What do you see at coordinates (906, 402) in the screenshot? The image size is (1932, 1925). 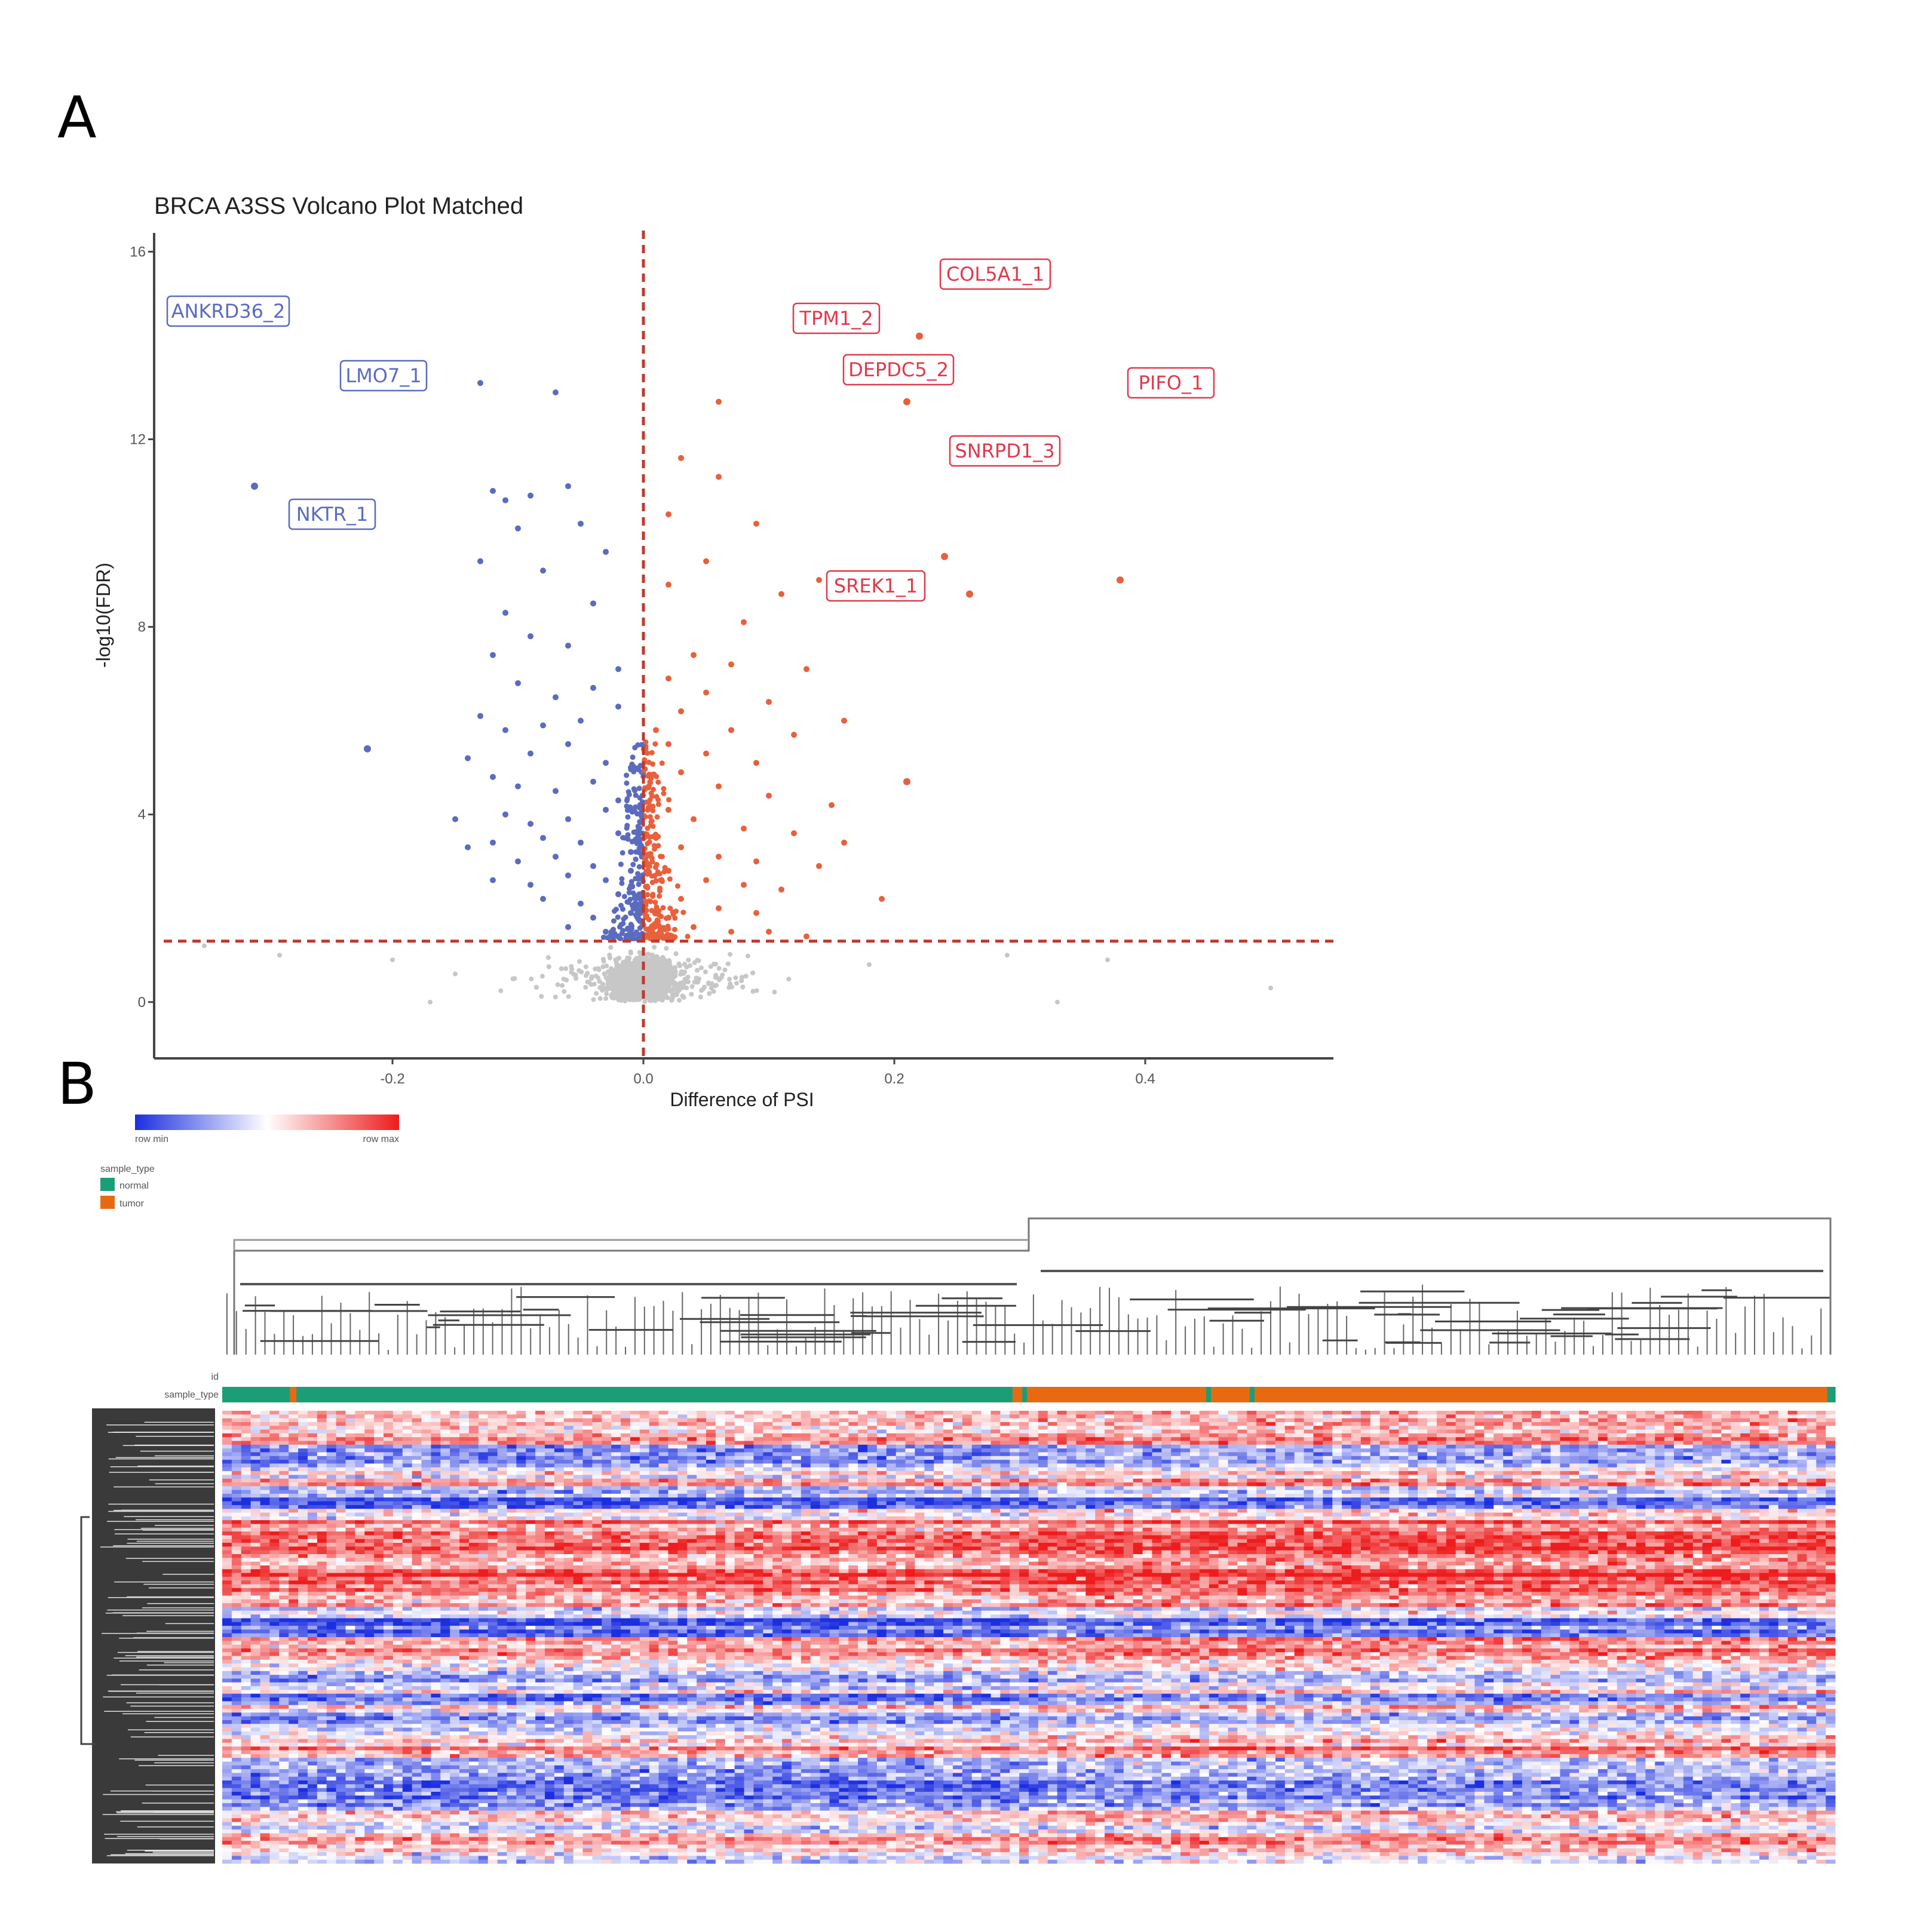 I see `labeled-point` at bounding box center [906, 402].